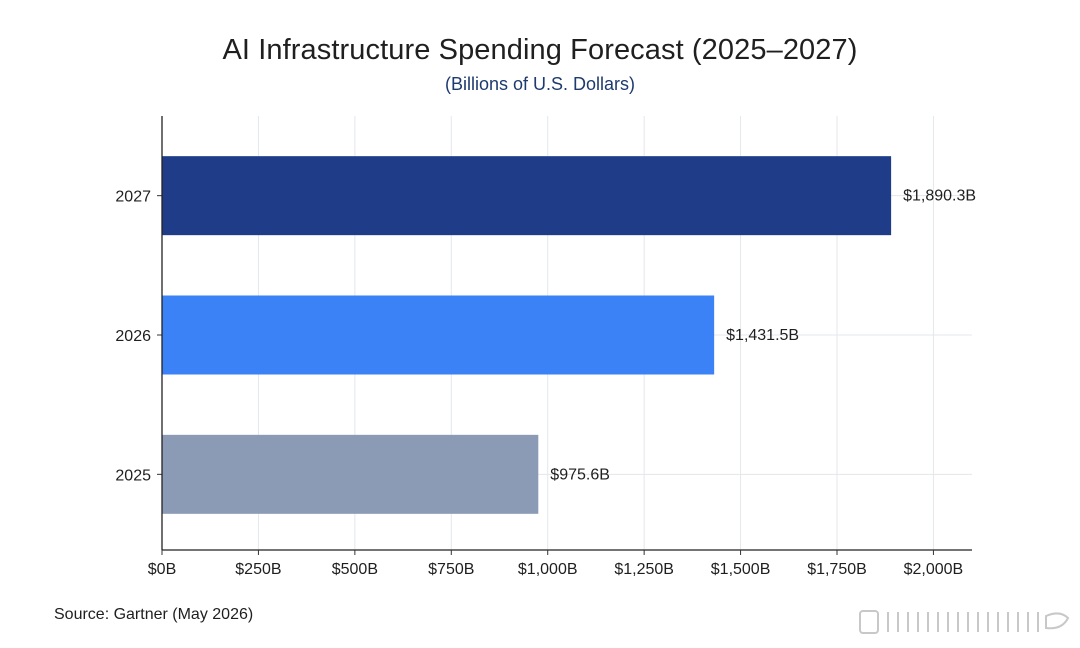 Image resolution: width=1080 pixels, height=648 pixels. I want to click on bar-2027, so click(527, 196).